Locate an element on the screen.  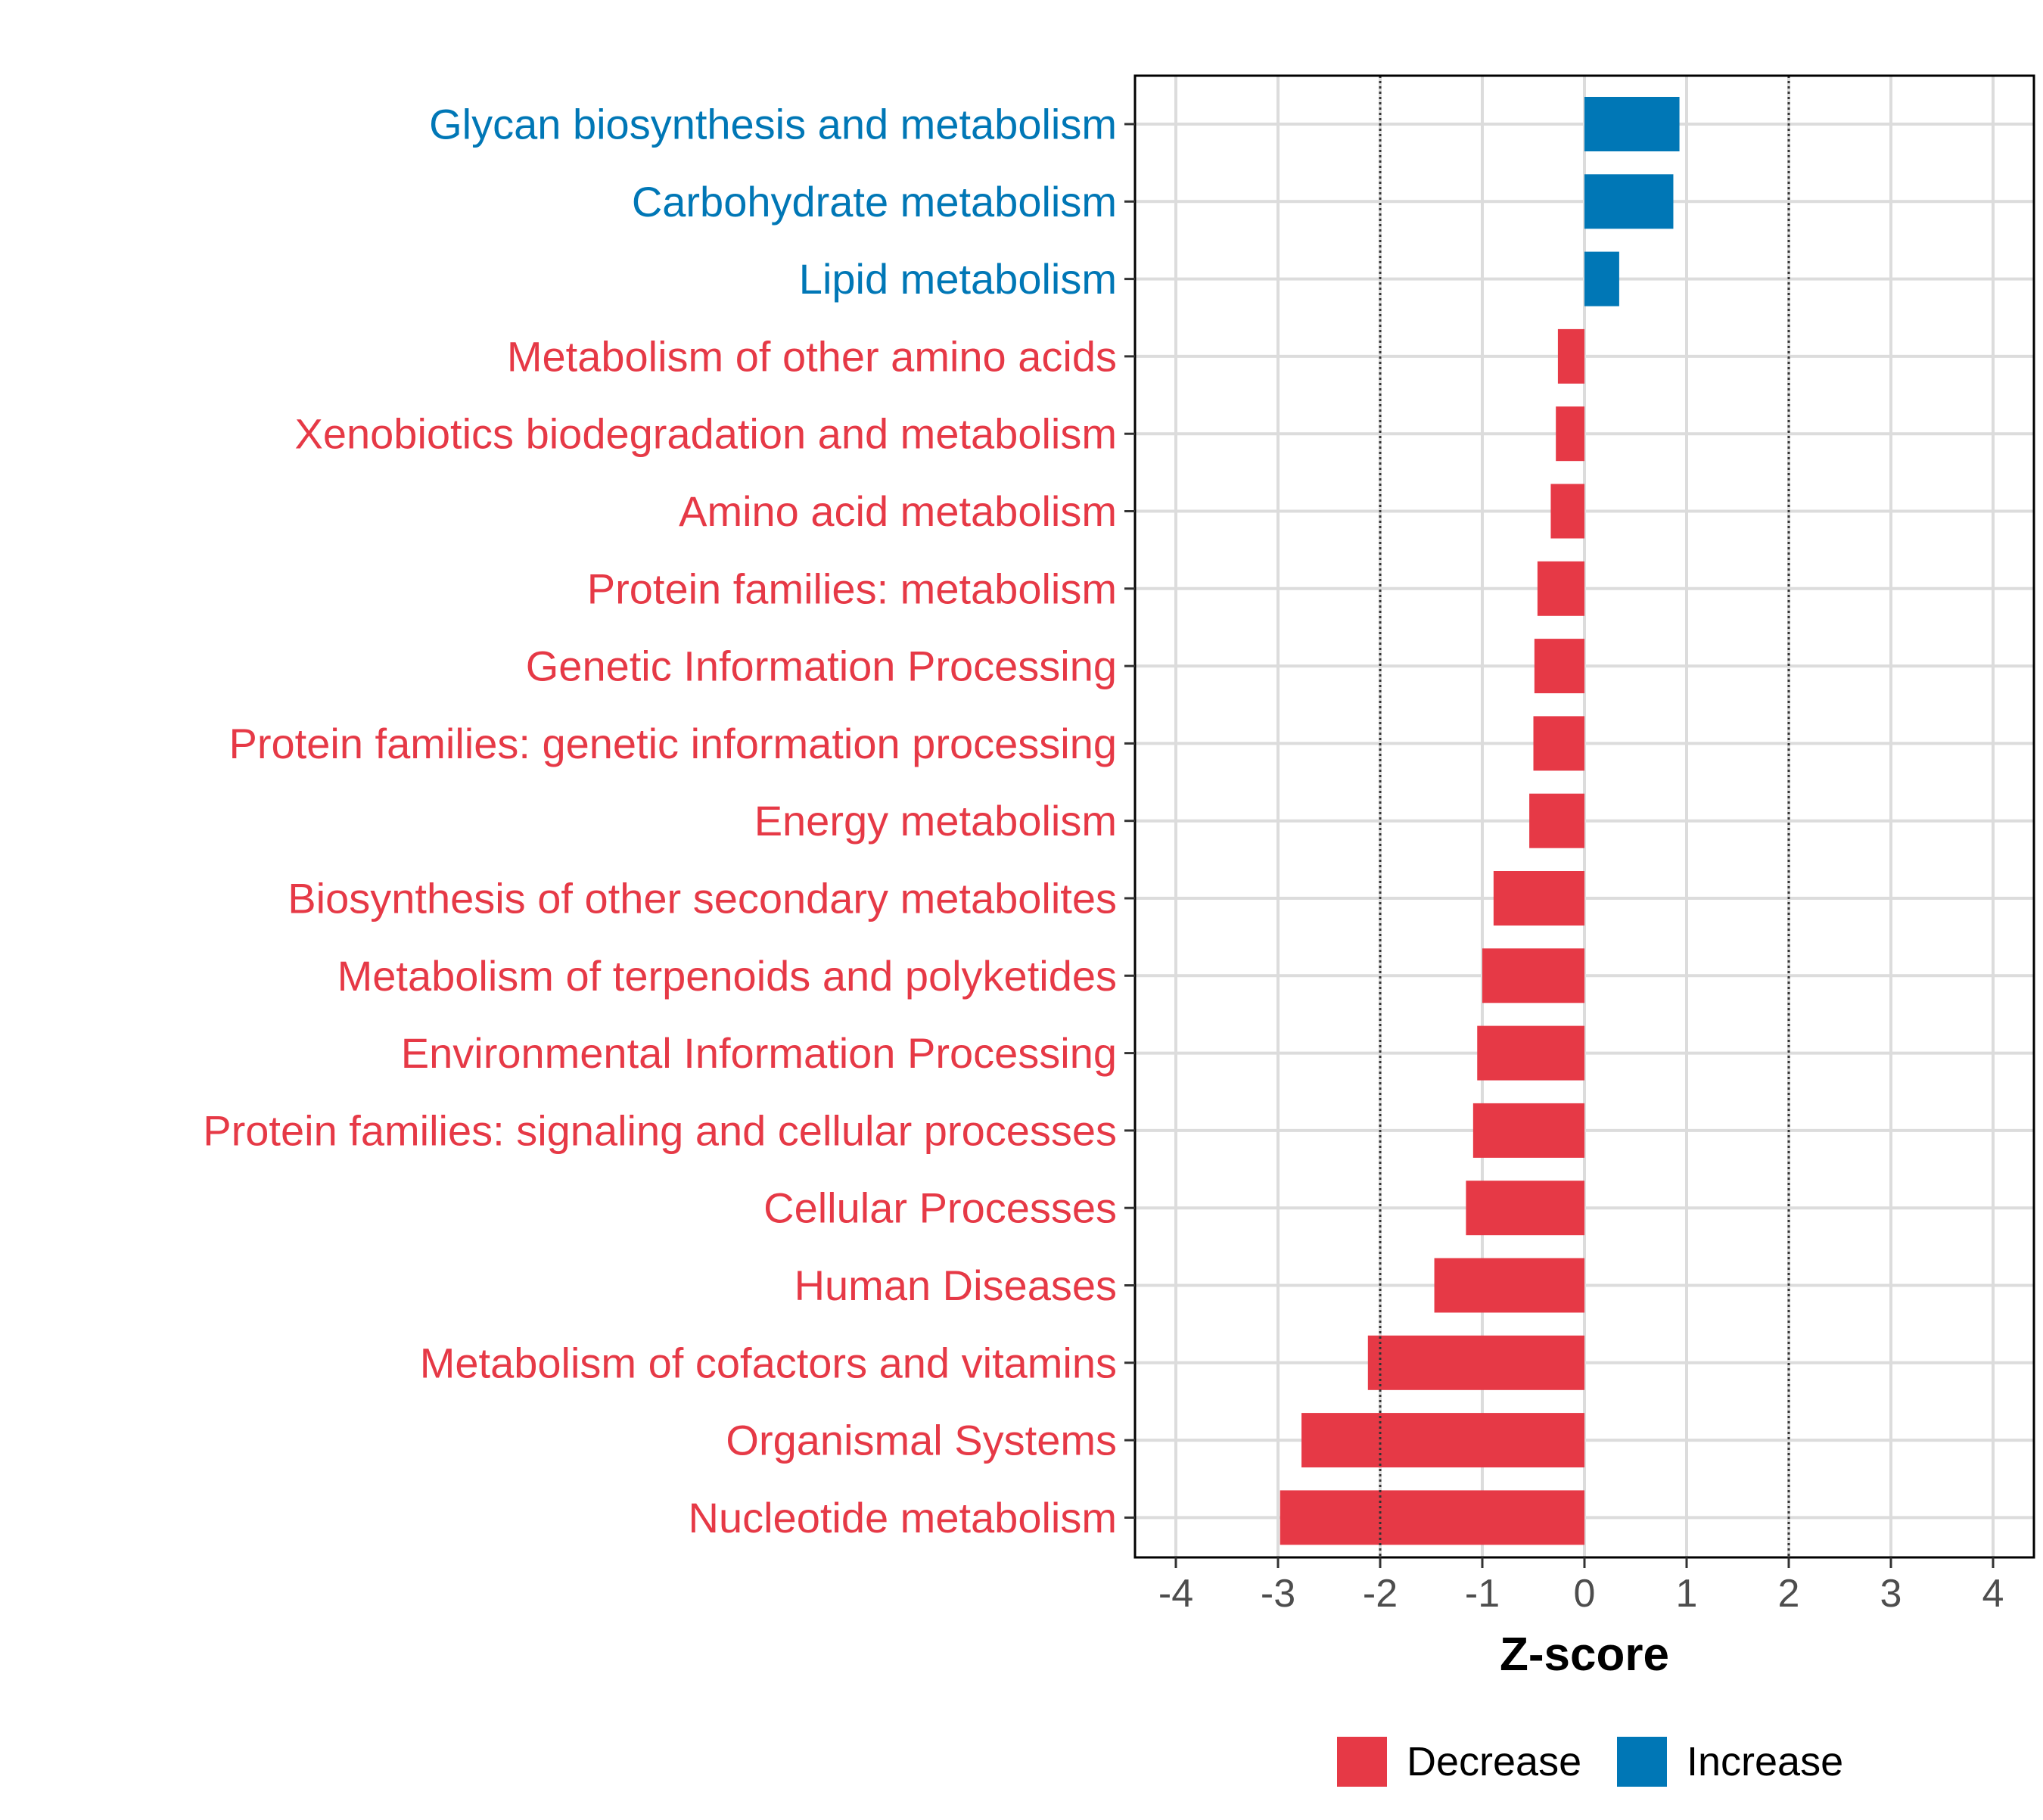
y-tick-label: Environmental Information Processing is located at coordinates (759, 1053).